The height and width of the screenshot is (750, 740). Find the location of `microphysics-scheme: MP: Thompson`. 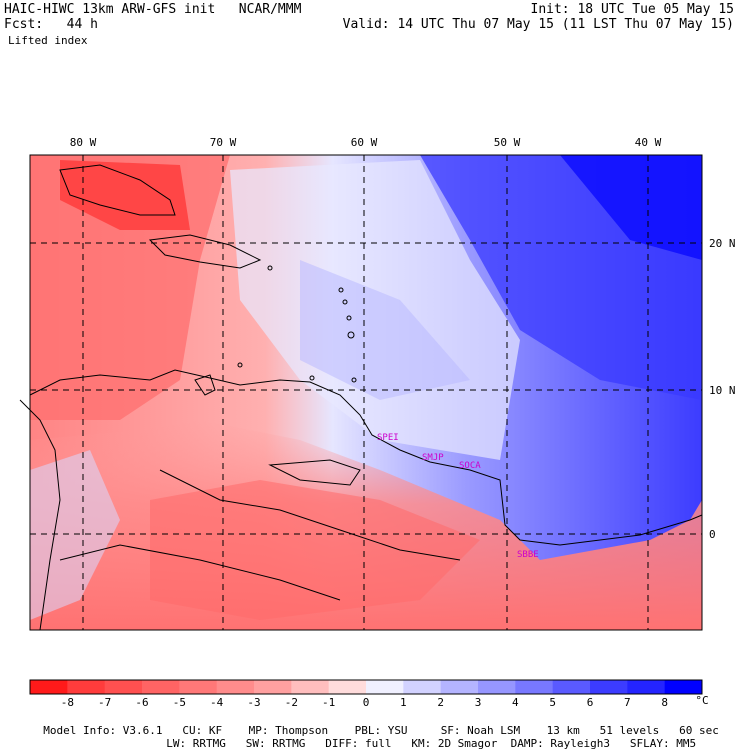

microphysics-scheme: MP: Thompson is located at coordinates (288, 730).